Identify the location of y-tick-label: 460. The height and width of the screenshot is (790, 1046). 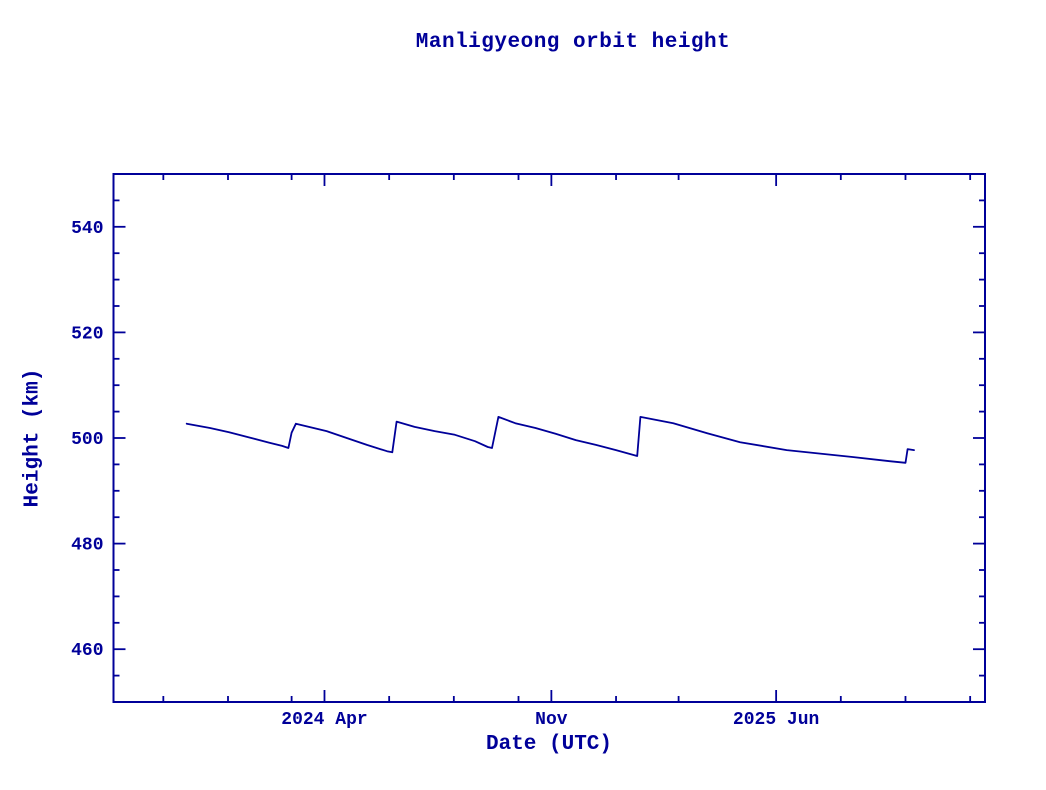
(87, 651).